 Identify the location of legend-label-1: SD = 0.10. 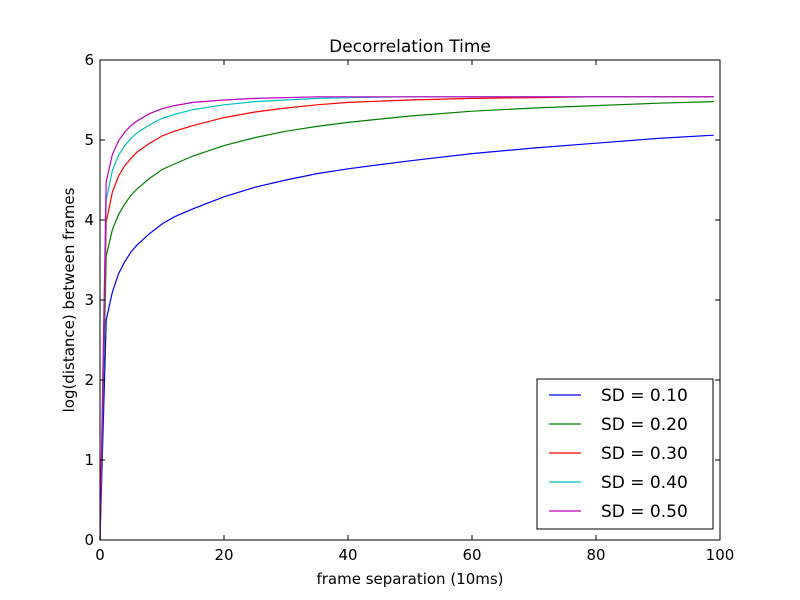
(644, 396).